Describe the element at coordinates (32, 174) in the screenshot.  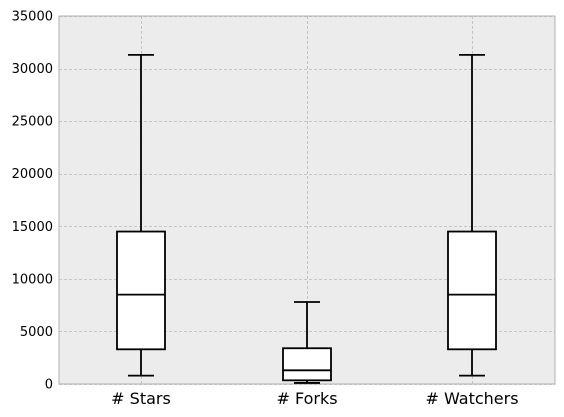
I see `y-tick-label: 20000` at that location.